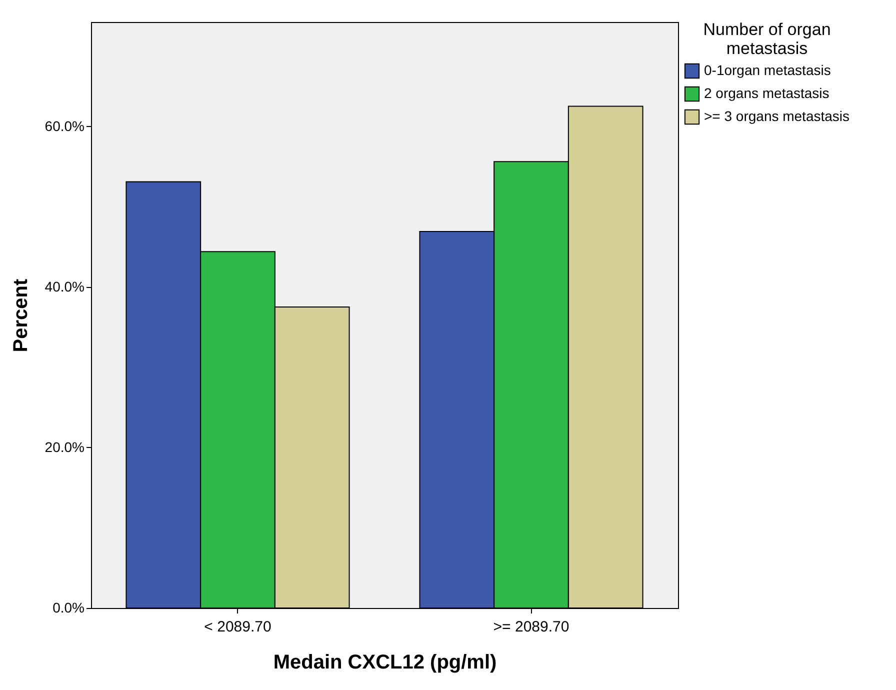  What do you see at coordinates (385, 663) in the screenshot?
I see `x-axis-title: Medain CXCL12 (pg/ml)` at bounding box center [385, 663].